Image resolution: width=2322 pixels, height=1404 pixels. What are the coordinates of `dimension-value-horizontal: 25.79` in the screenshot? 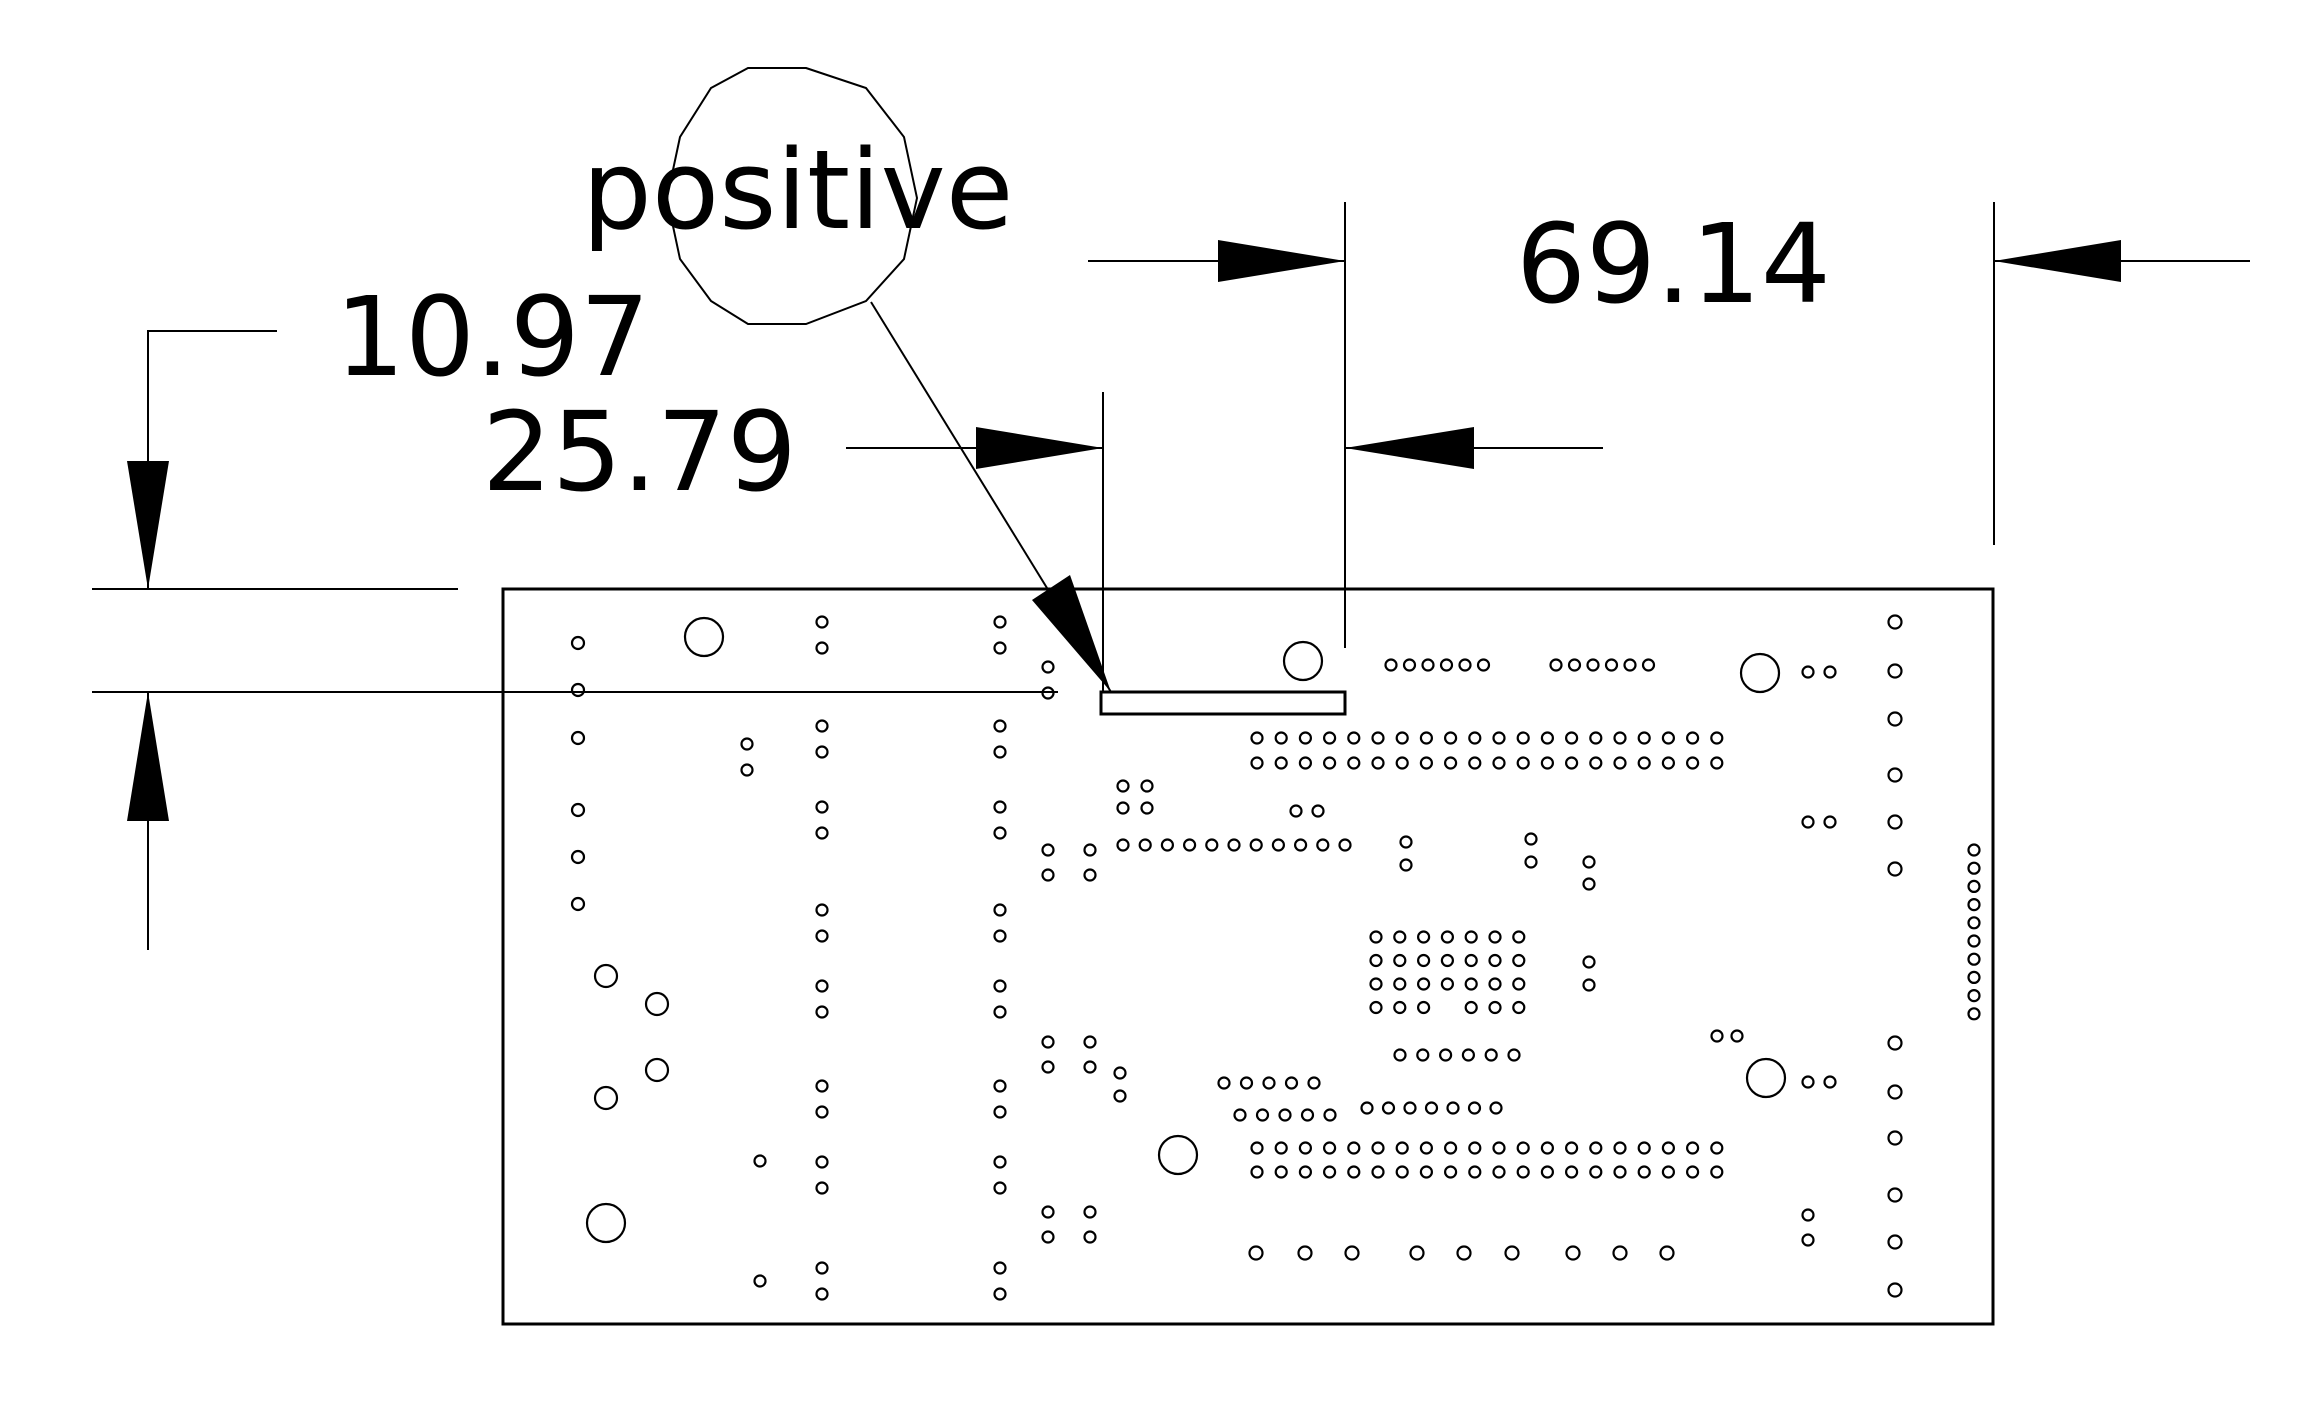 It's located at (639, 452).